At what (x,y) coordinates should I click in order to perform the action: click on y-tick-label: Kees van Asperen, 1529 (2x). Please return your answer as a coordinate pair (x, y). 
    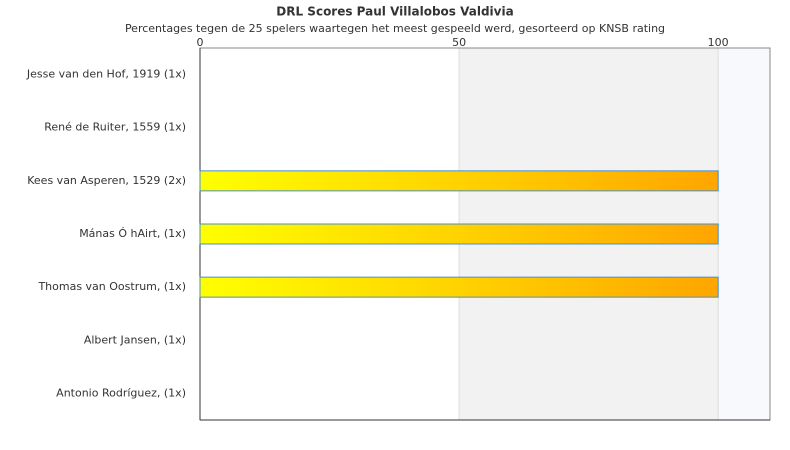
    Looking at the image, I should click on (106, 180).